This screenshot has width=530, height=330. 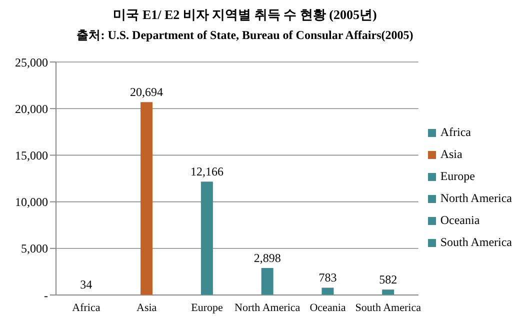 I want to click on x-tick-label: Oceania, so click(x=328, y=308).